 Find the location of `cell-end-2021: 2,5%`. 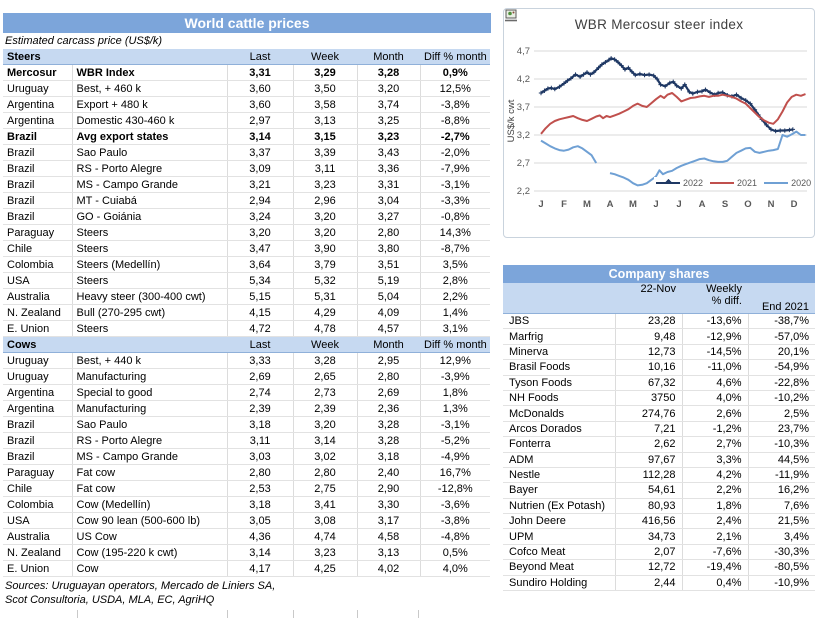

cell-end-2021: 2,5% is located at coordinates (782, 413).